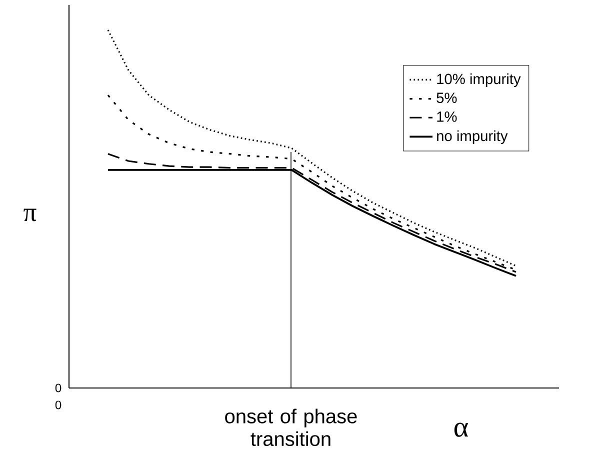  Describe the element at coordinates (446, 98) in the screenshot. I see `legend-label: 5%` at that location.